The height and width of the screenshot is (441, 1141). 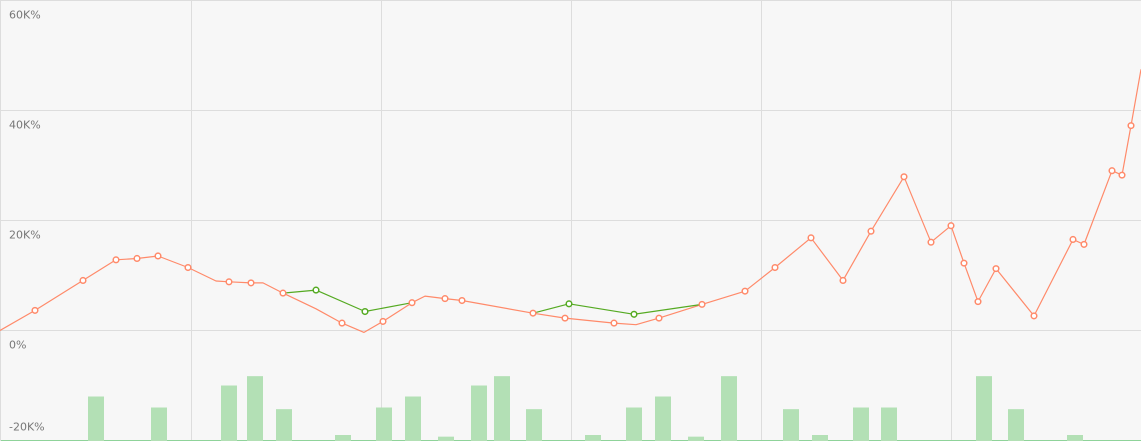 What do you see at coordinates (25, 125) in the screenshot?
I see `y-tick-label: 40K%` at bounding box center [25, 125].